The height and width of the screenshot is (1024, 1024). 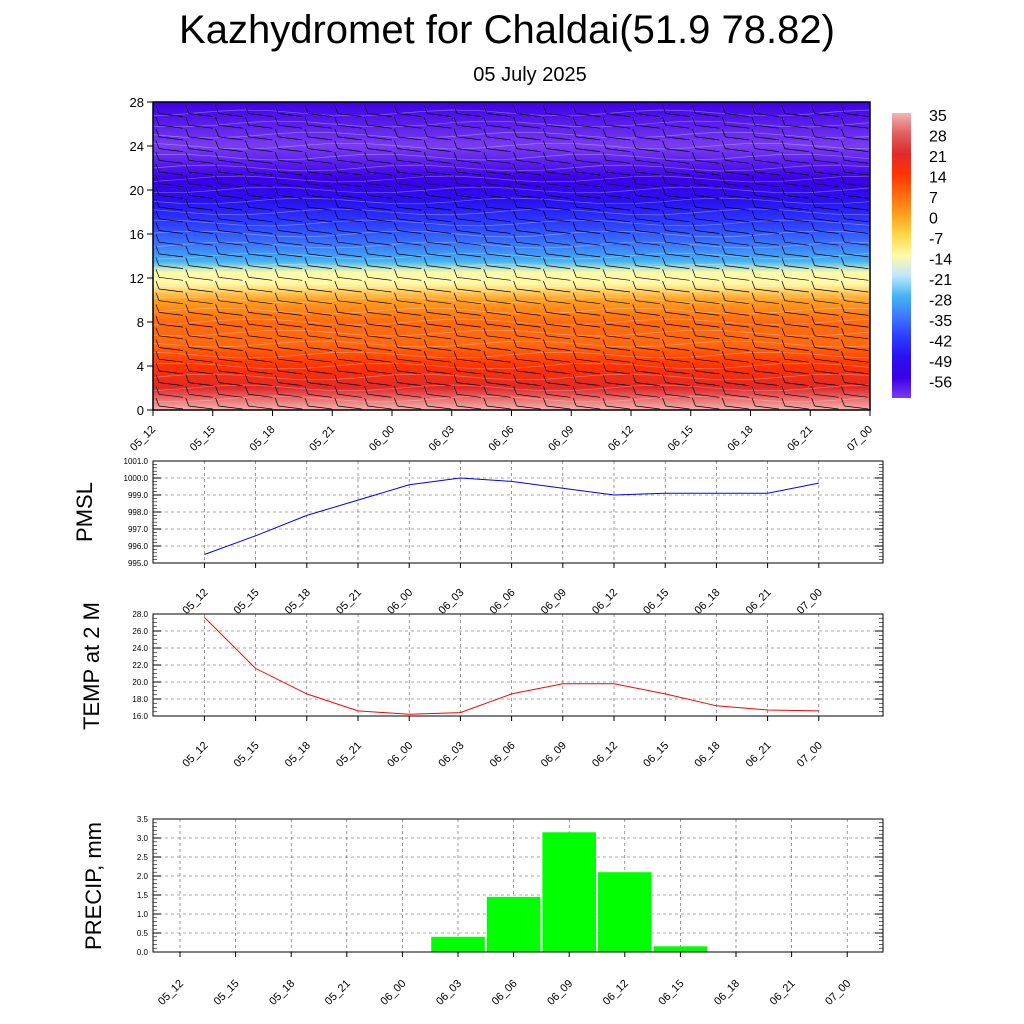 What do you see at coordinates (349, 602) in the screenshot?
I see `x-tick-label: 05_21` at bounding box center [349, 602].